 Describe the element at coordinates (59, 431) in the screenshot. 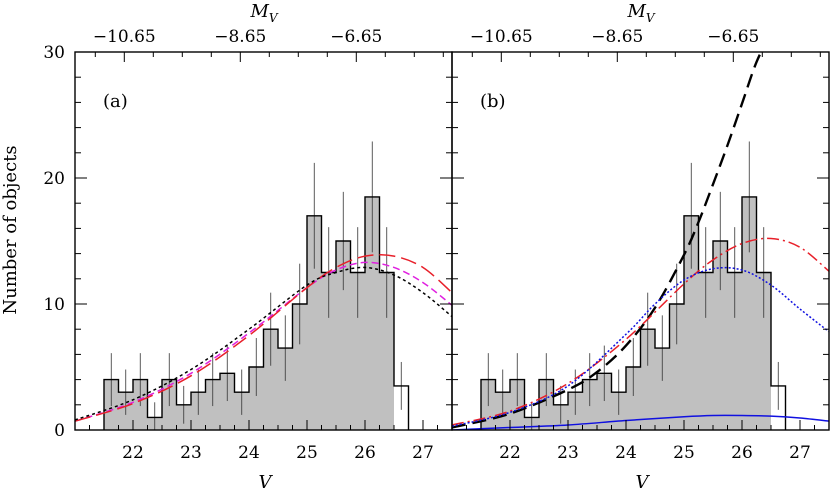

I see `y-tick-label: 0` at that location.